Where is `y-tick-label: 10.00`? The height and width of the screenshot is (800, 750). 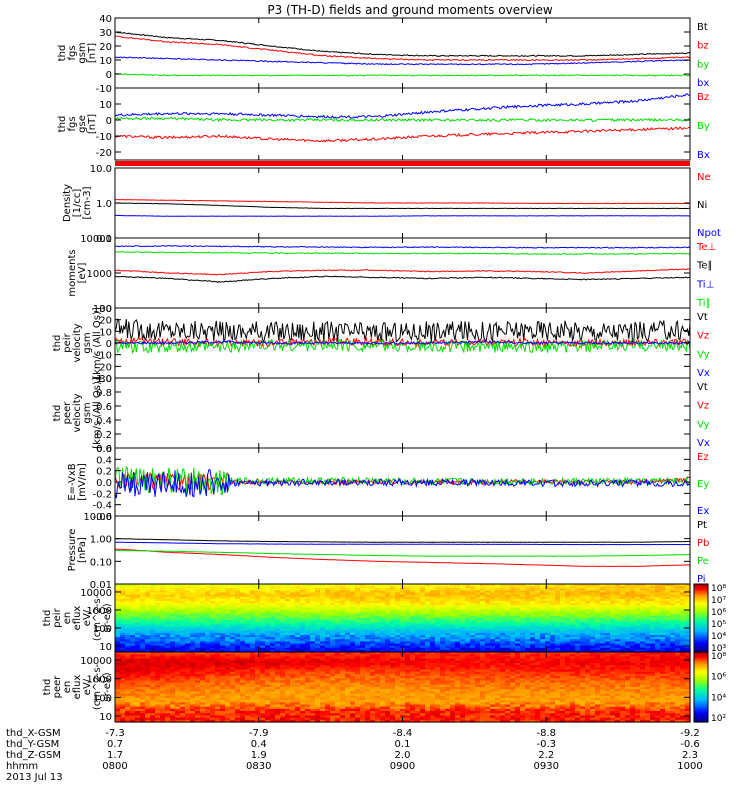
y-tick-label: 10.00 is located at coordinates (97, 517).